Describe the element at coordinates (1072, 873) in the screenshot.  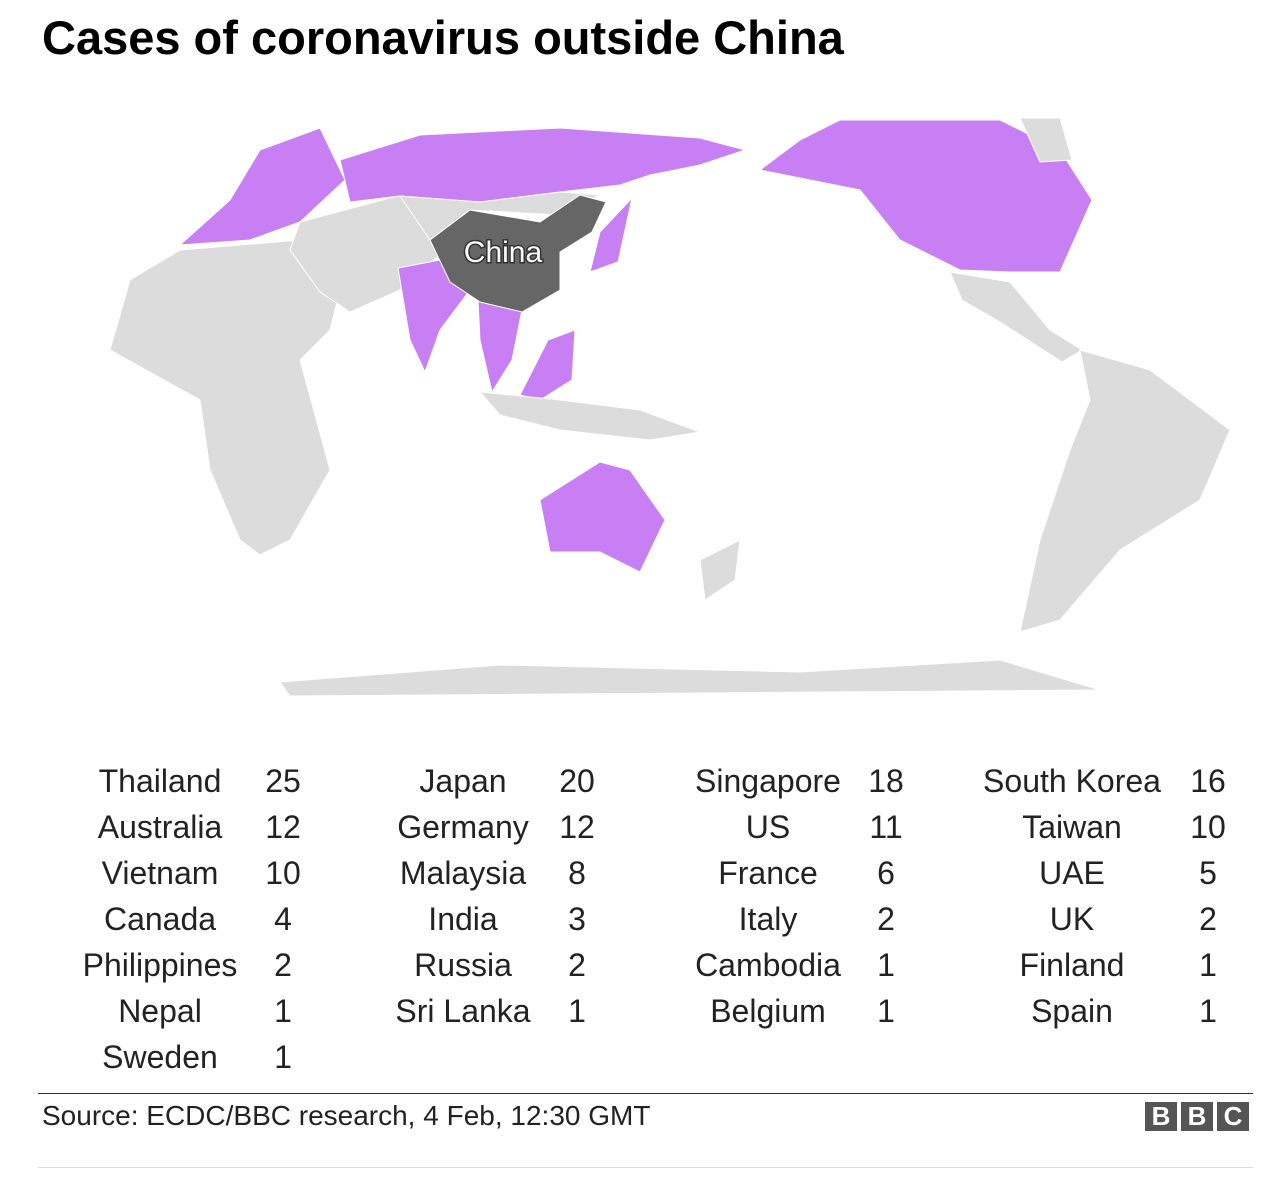
I see `country: UAE` at that location.